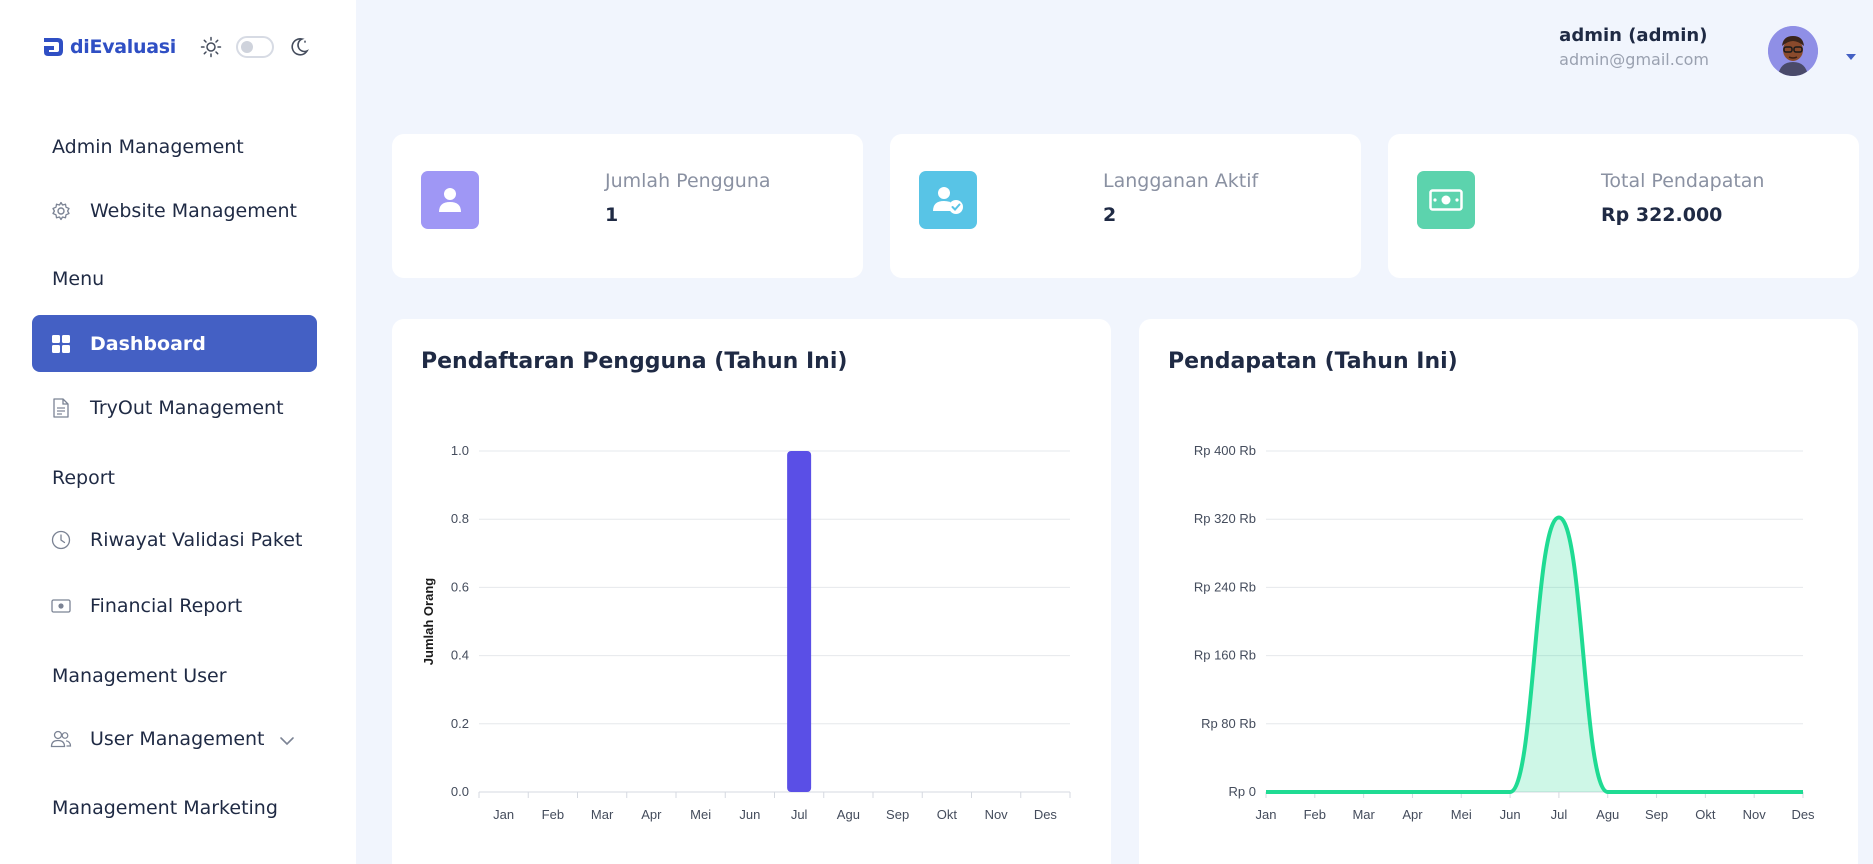  I want to click on stat-label: Langganan Aktif, so click(1181, 181).